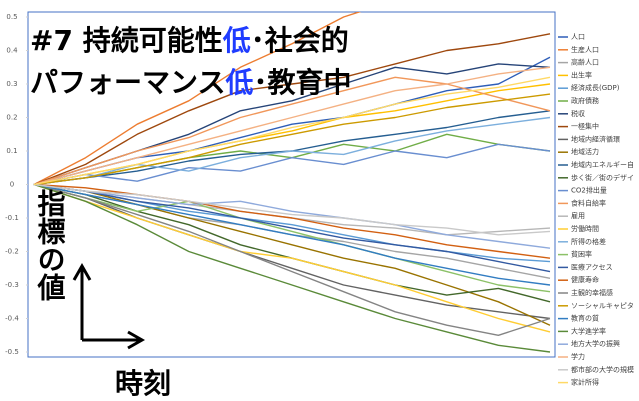 This screenshot has height=401, width=639. I want to click on y-tick-label: 0.3, so click(11, 84).